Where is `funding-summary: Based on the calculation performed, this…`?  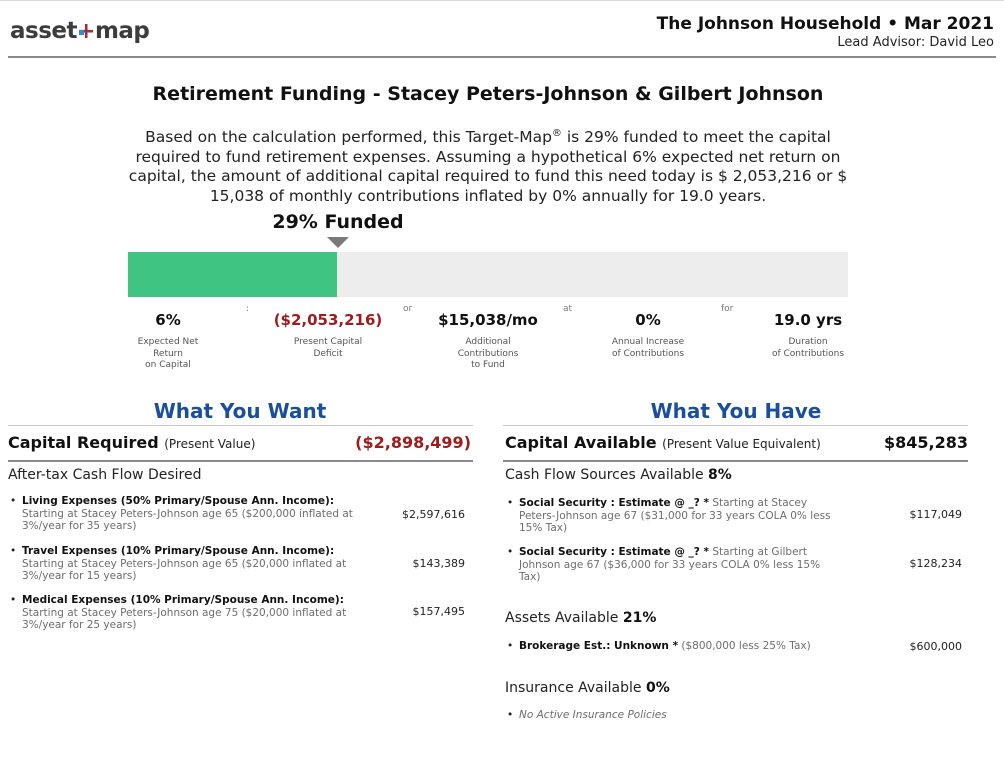 funding-summary: Based on the calculation performed, this… is located at coordinates (488, 166).